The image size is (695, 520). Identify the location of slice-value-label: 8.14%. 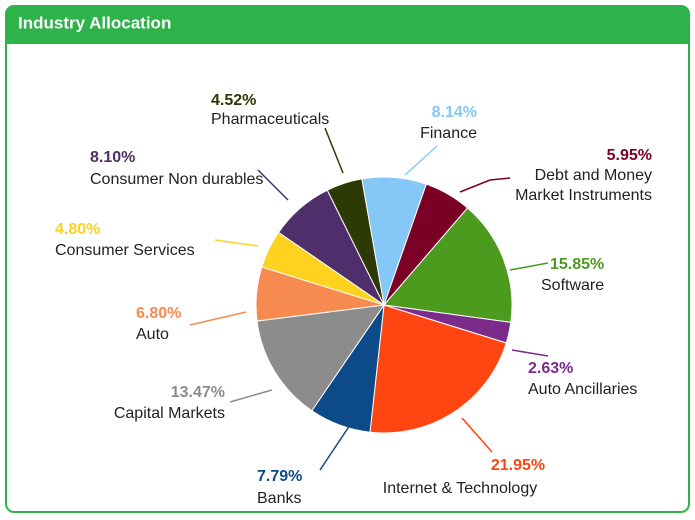
(454, 112).